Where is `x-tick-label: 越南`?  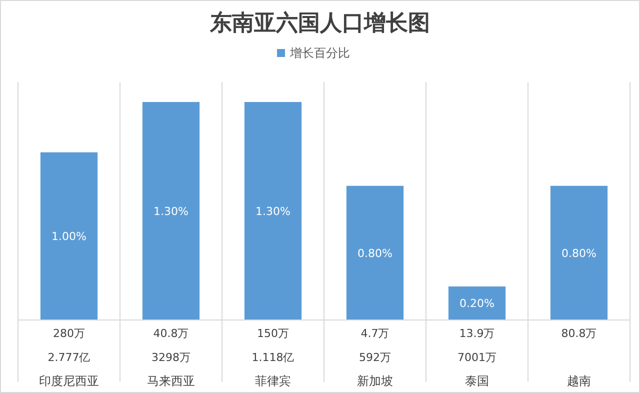 x-tick-label: 越南 is located at coordinates (579, 381).